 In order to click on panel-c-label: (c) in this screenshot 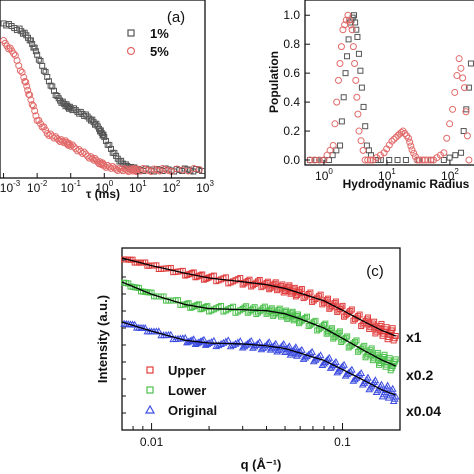, I will do `click(375, 271)`.